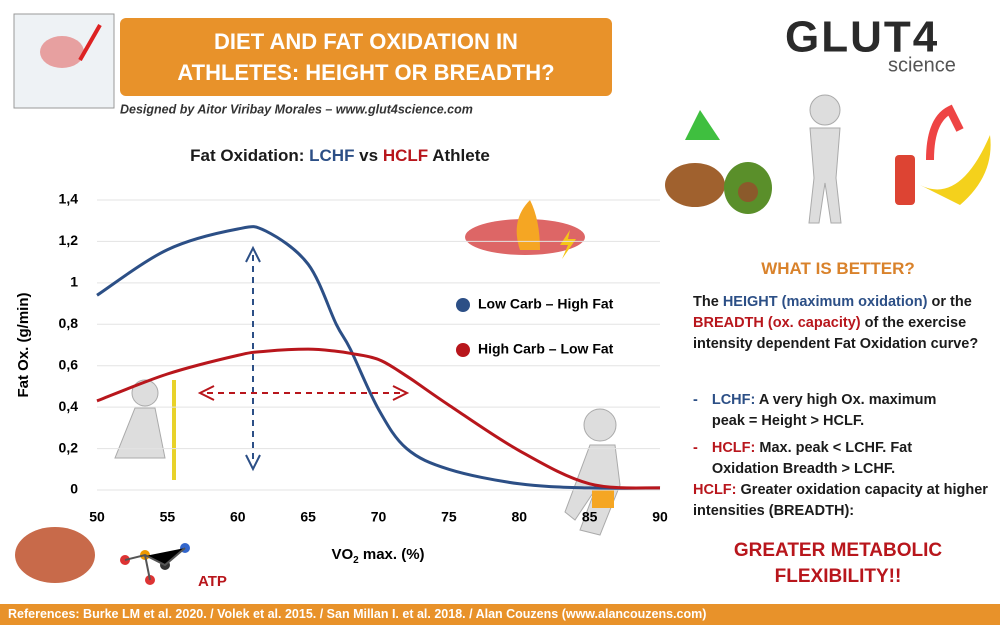  What do you see at coordinates (331, 155) in the screenshot?
I see `title-part: LCHF` at bounding box center [331, 155].